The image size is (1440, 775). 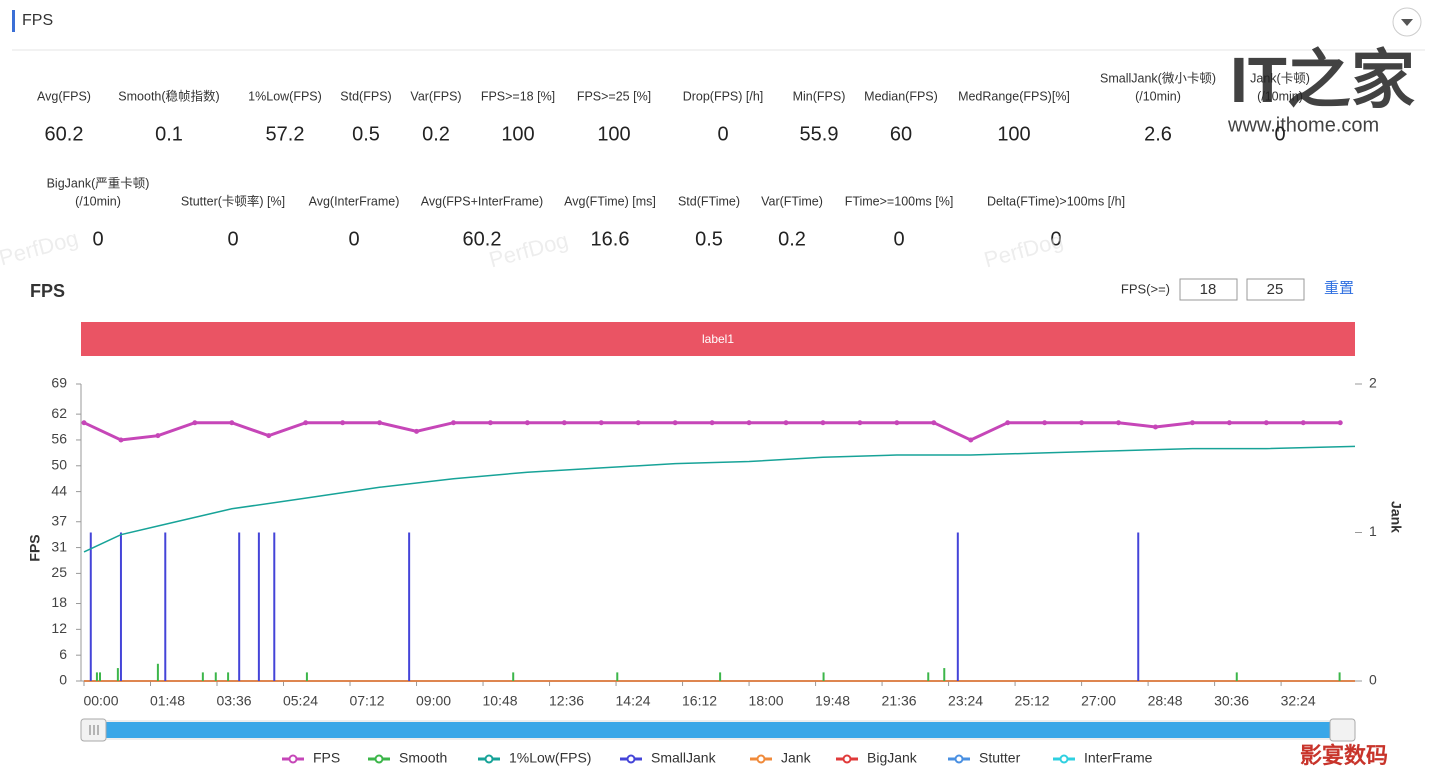 I want to click on x-tick-label: 16:12, so click(x=699, y=701).